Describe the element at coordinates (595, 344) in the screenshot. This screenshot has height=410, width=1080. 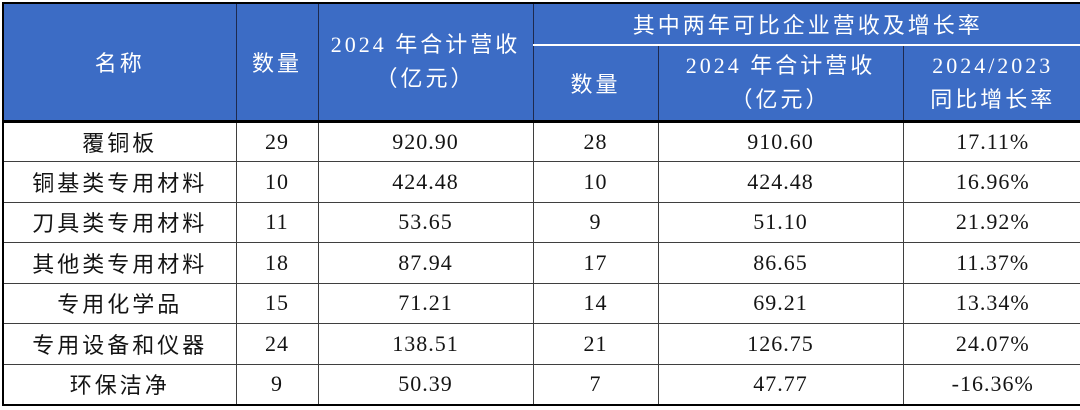
I see `cell-comp-count: 21` at that location.